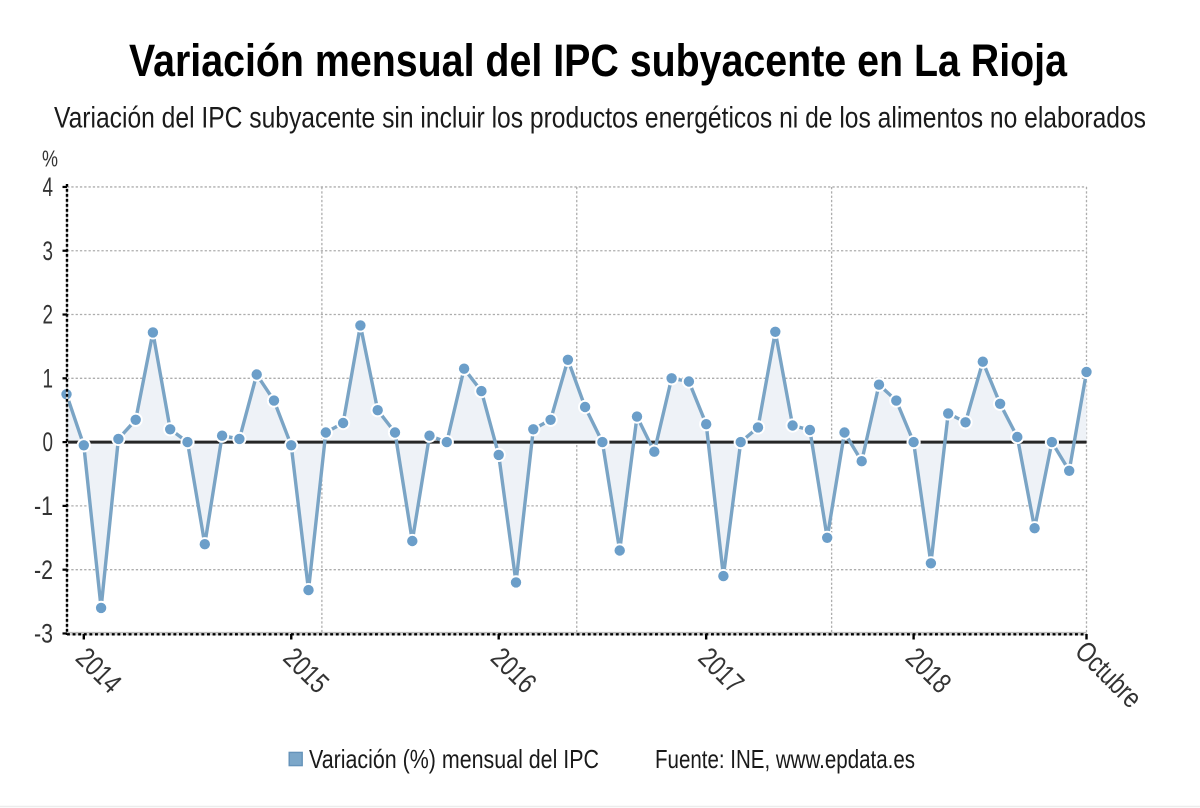  I want to click on svg-text: -3, so click(43, 634).